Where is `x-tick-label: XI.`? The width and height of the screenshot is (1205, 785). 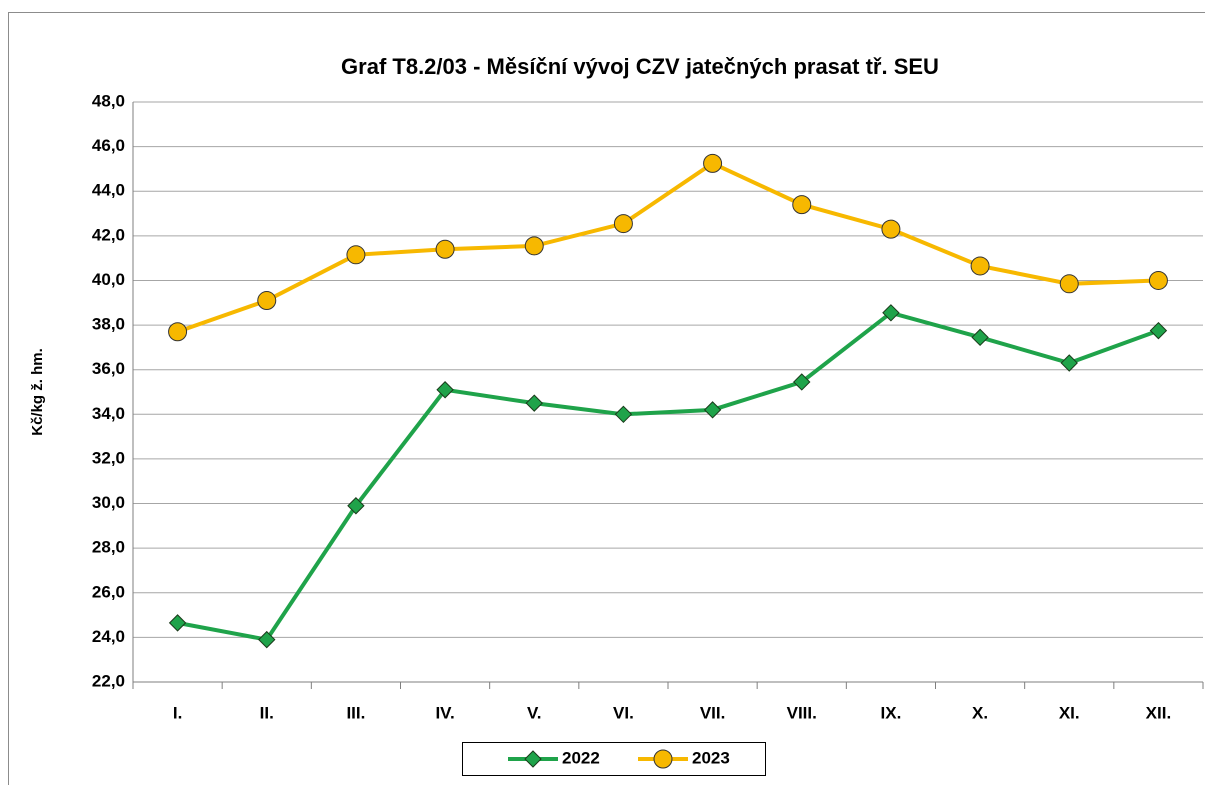
x-tick-label: XI. is located at coordinates (1069, 712).